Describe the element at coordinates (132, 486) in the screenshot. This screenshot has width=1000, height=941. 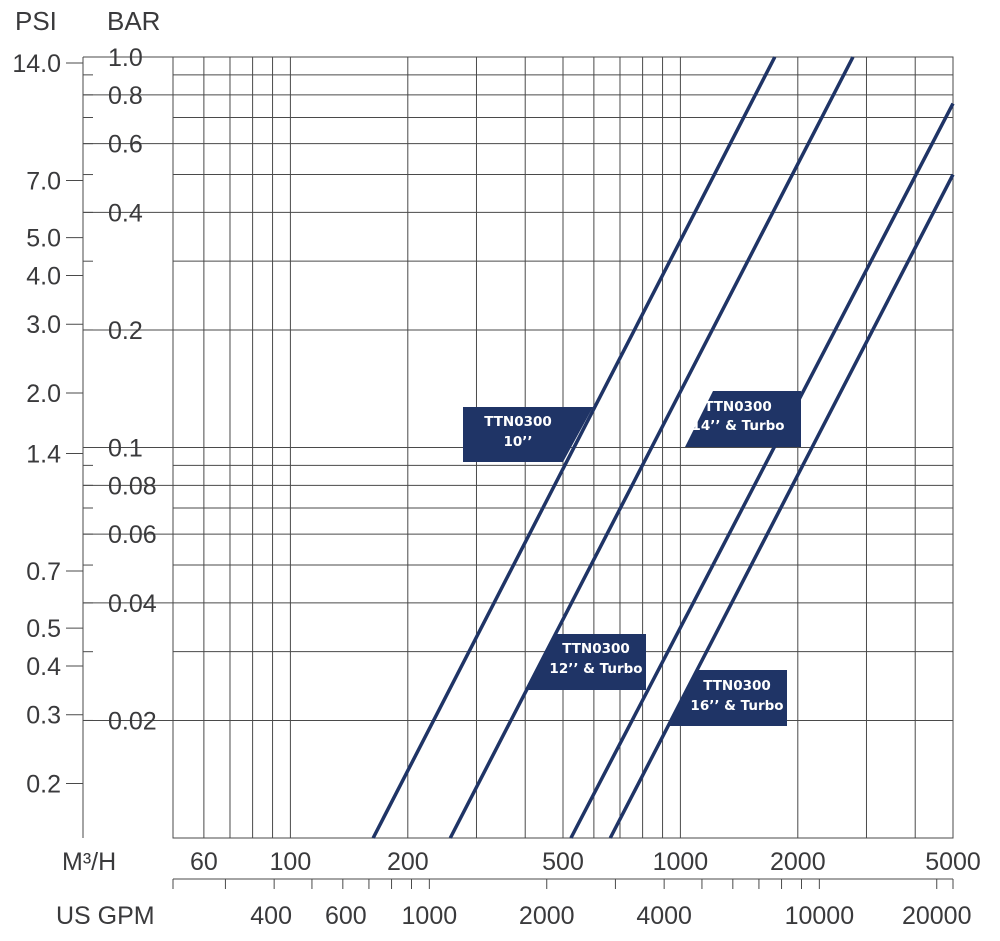
I see `bar-tick-label: 0.08` at that location.